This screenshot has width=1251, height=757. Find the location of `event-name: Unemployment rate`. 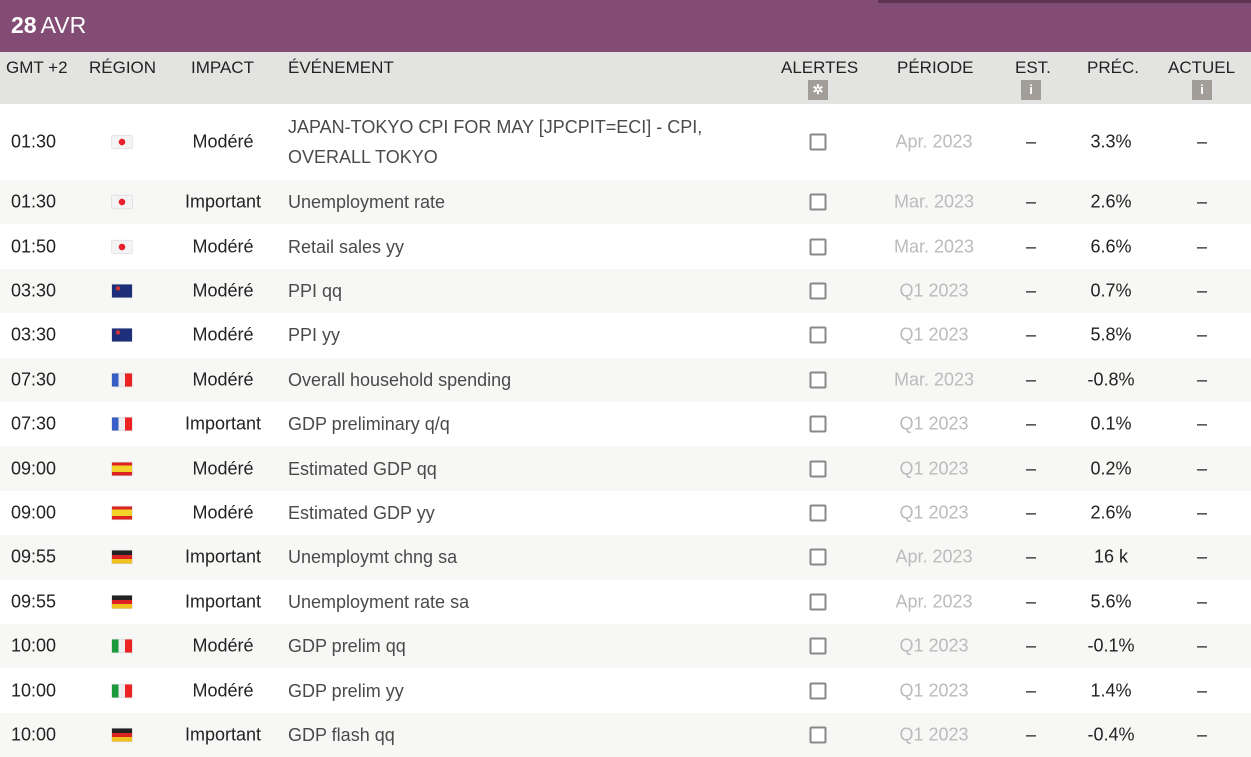

event-name: Unemployment rate is located at coordinates (367, 202).